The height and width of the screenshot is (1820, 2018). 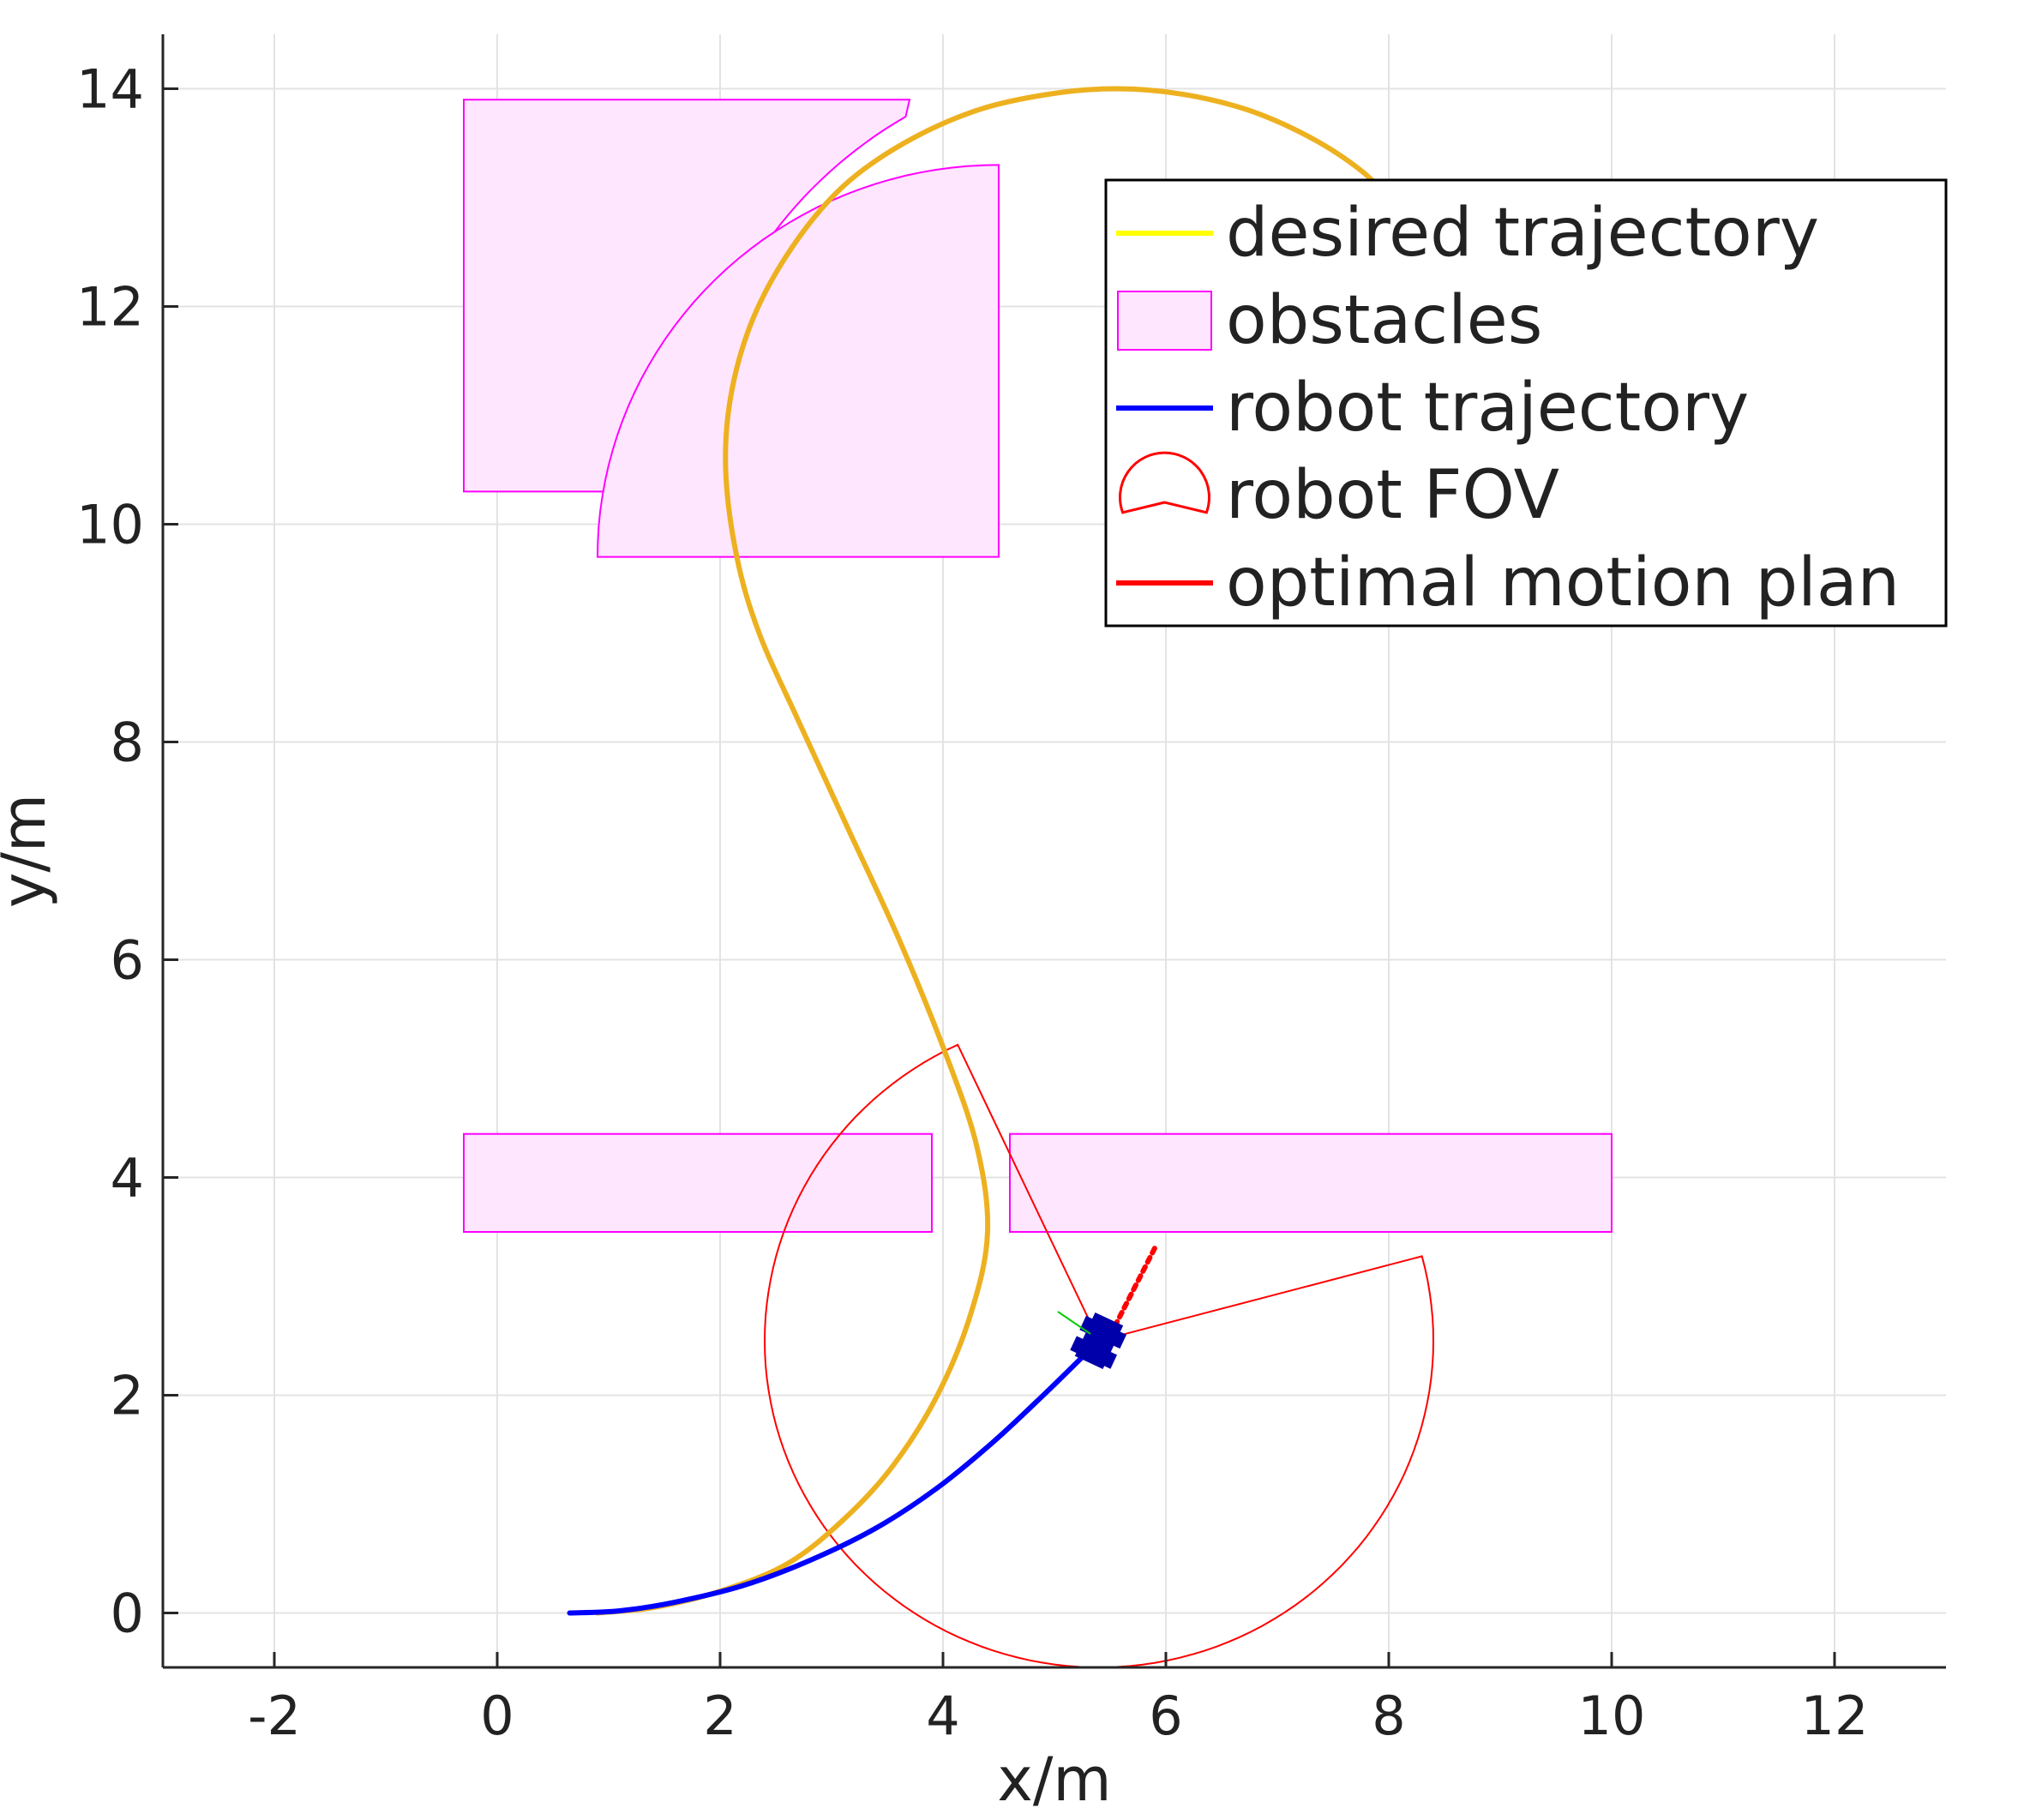 I want to click on legend-box, so click(x=1526, y=403).